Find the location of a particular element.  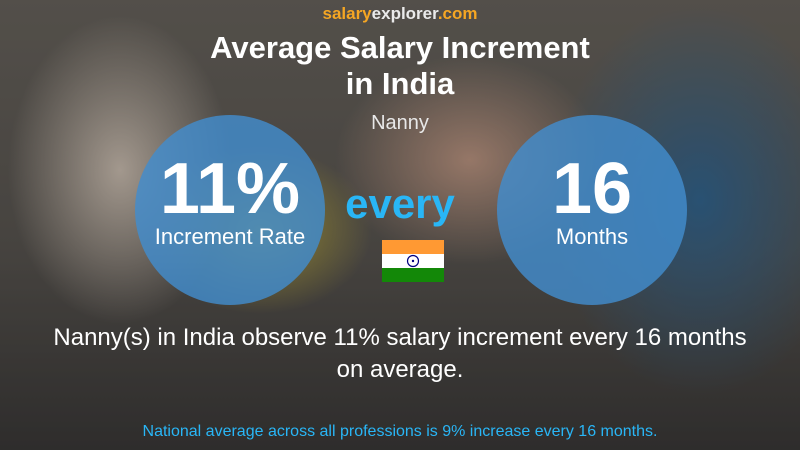

brand: salaryexplorer.com is located at coordinates (400, 14).